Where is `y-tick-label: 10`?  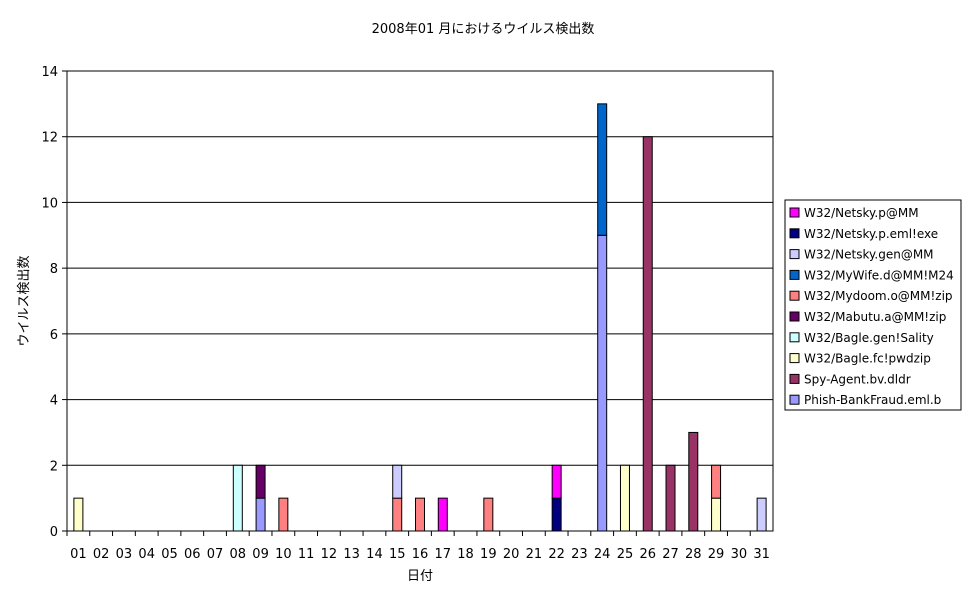
y-tick-label: 10 is located at coordinates (49, 203).